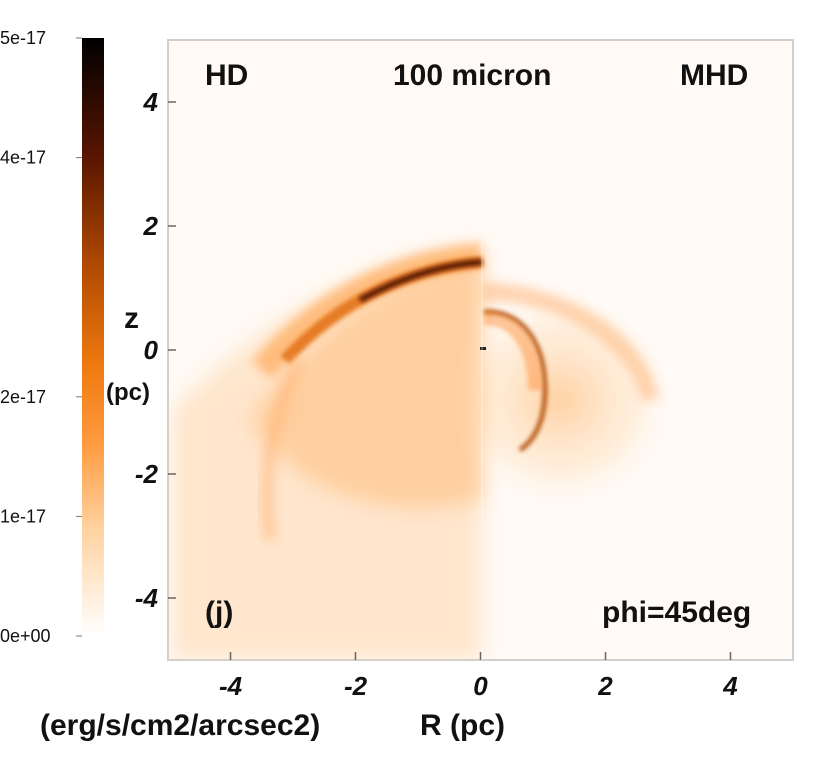 This screenshot has height=779, width=830. What do you see at coordinates (730, 686) in the screenshot?
I see `x-tick-label: 4` at bounding box center [730, 686].